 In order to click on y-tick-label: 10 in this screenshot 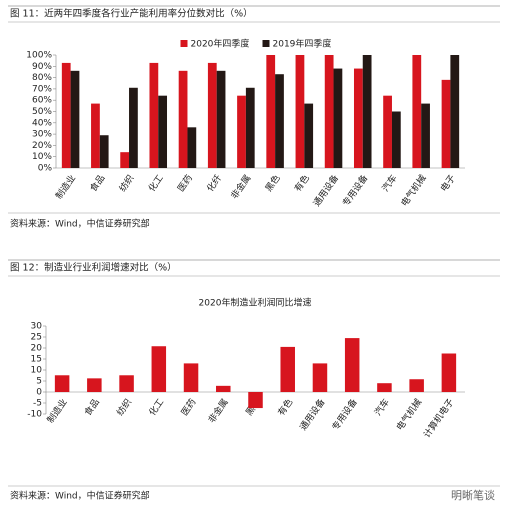, I will do `click(37, 371)`.